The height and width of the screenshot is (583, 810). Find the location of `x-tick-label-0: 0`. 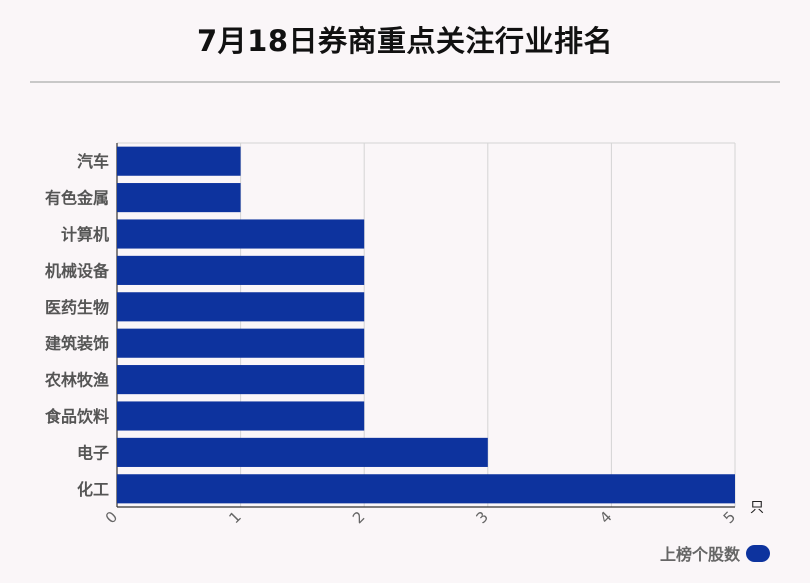

x-tick-label-0: 0 is located at coordinates (111, 517).